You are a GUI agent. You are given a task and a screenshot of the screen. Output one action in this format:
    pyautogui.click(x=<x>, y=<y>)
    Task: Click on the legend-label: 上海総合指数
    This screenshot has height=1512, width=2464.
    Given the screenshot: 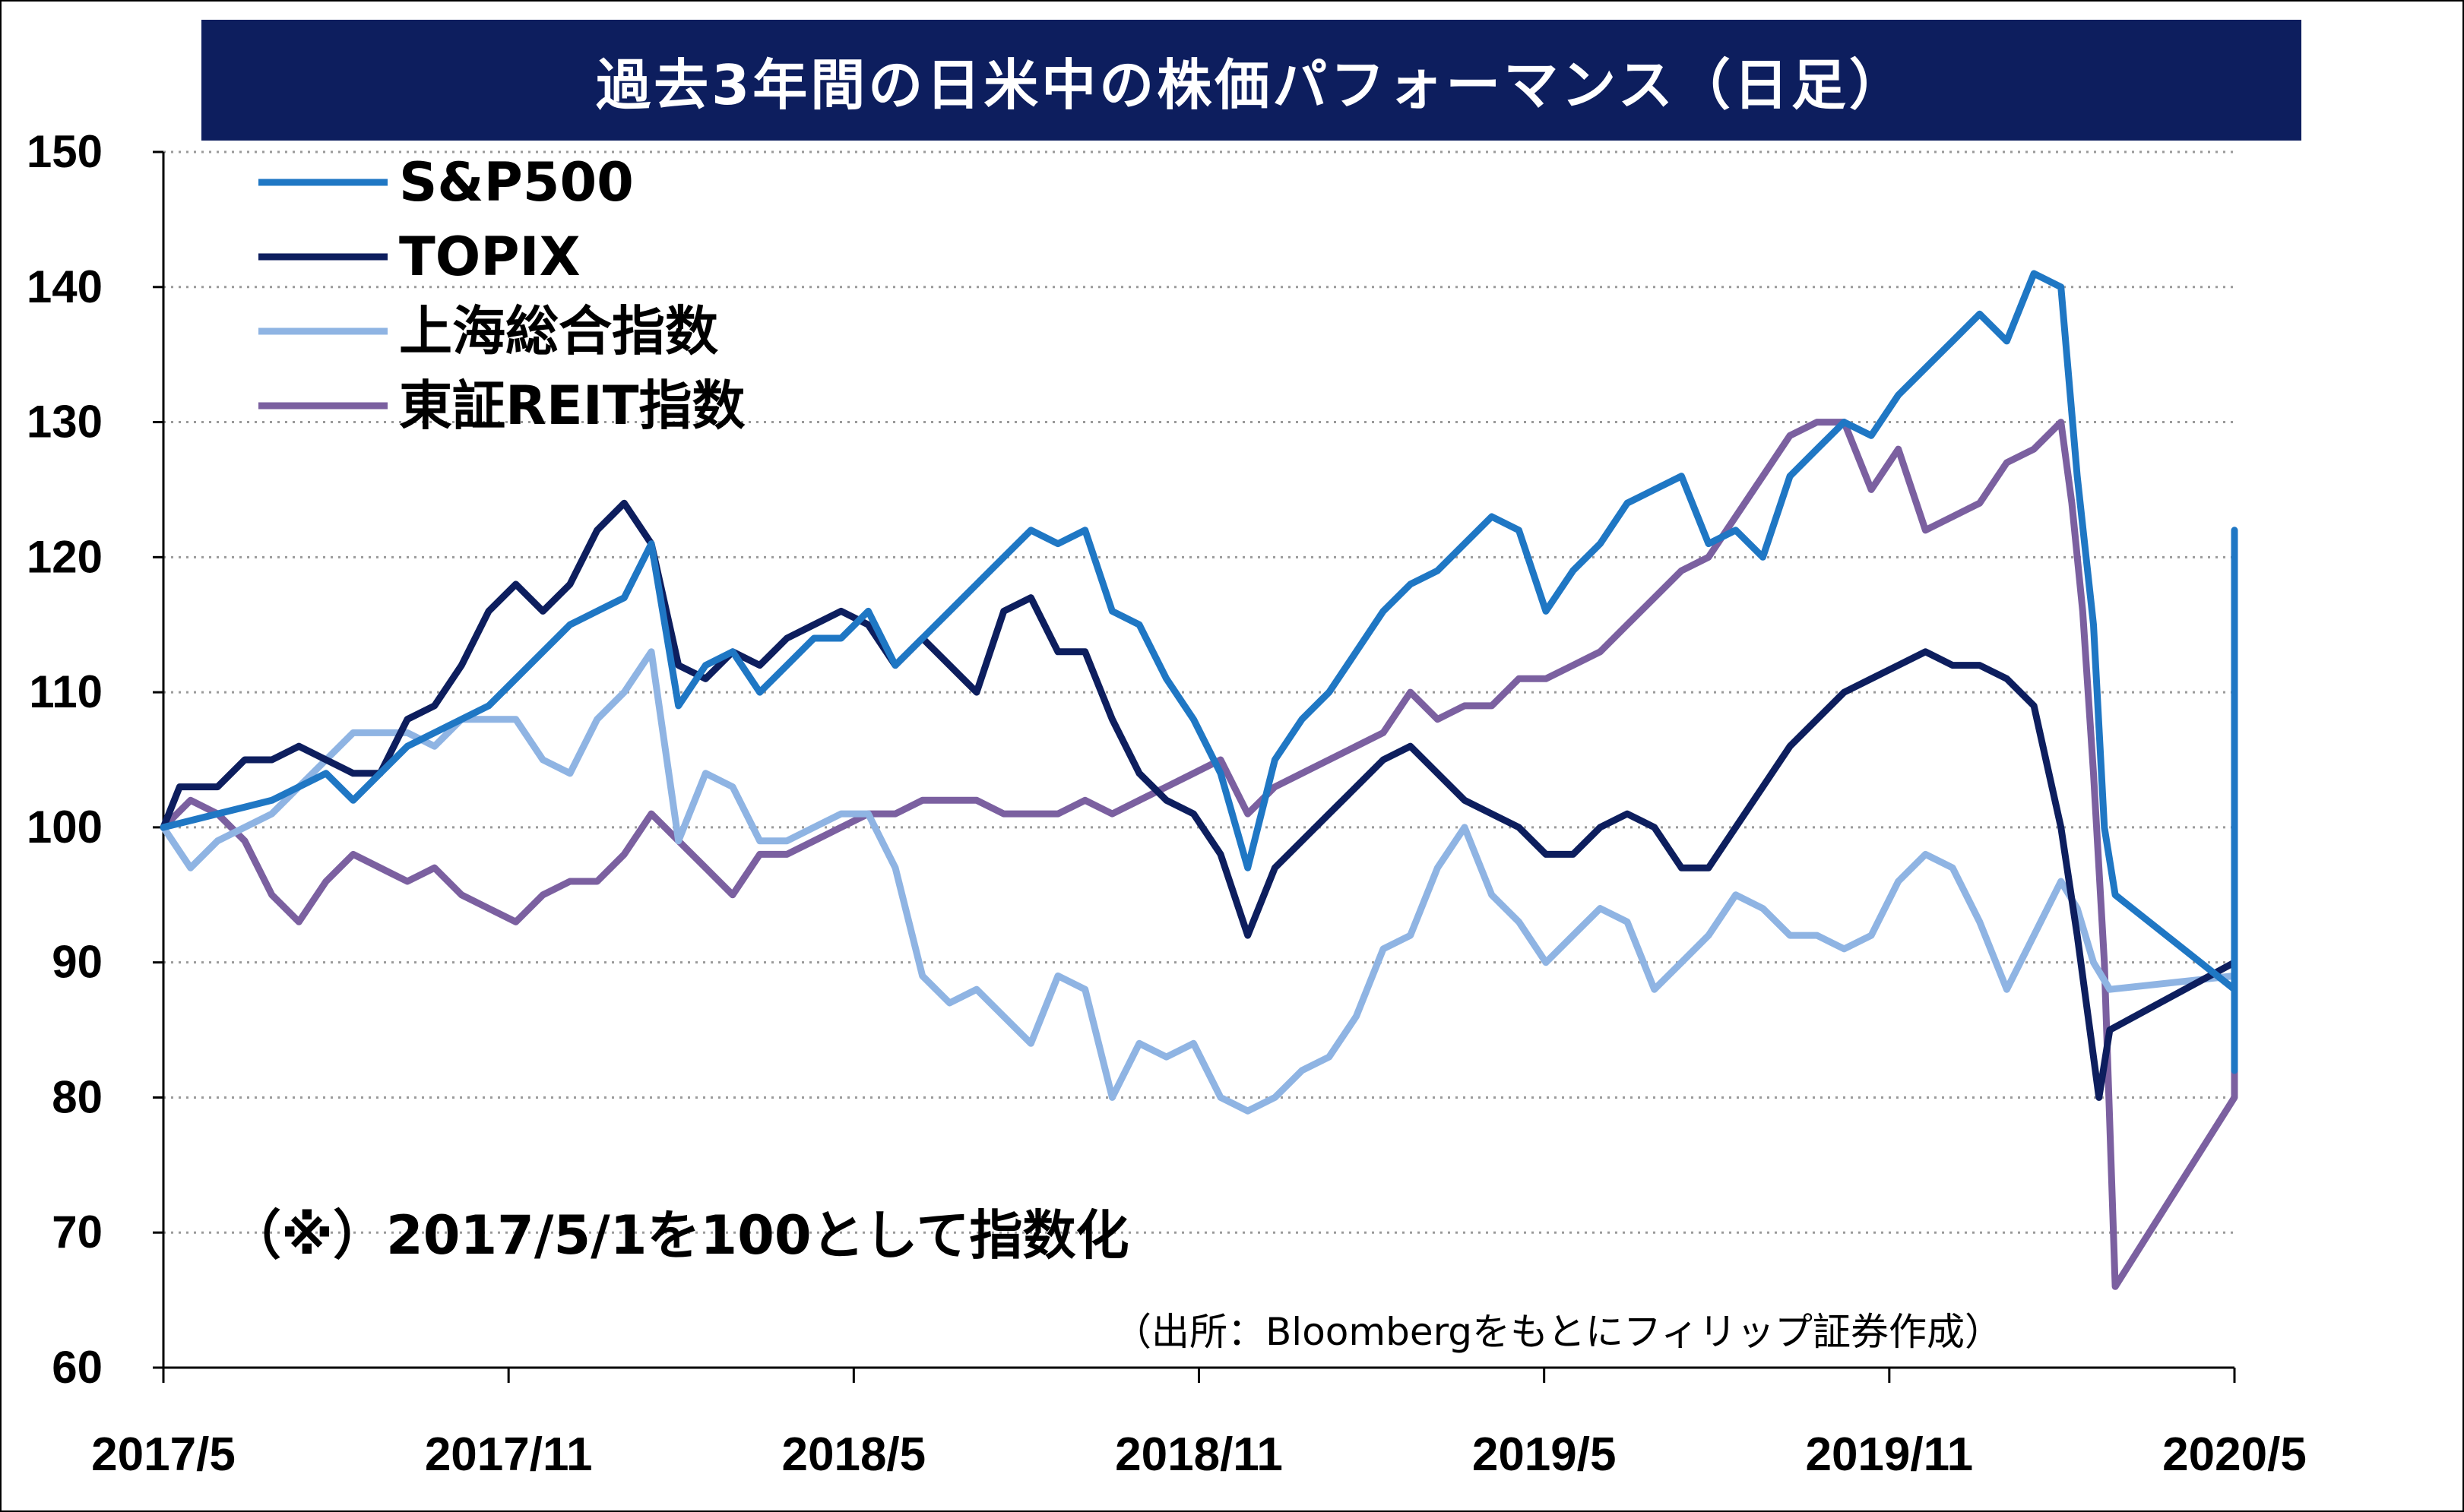 What is the action you would take?
    pyautogui.click(x=558, y=331)
    